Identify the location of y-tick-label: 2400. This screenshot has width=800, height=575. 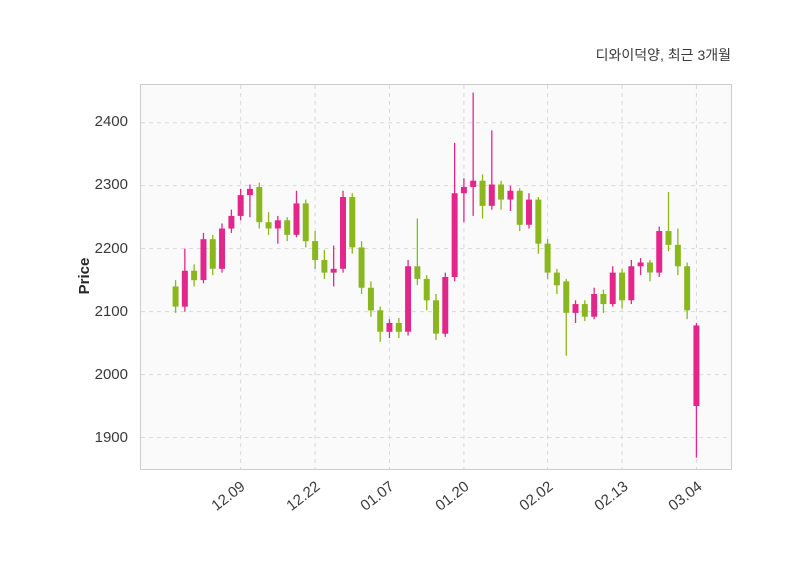
(111, 121).